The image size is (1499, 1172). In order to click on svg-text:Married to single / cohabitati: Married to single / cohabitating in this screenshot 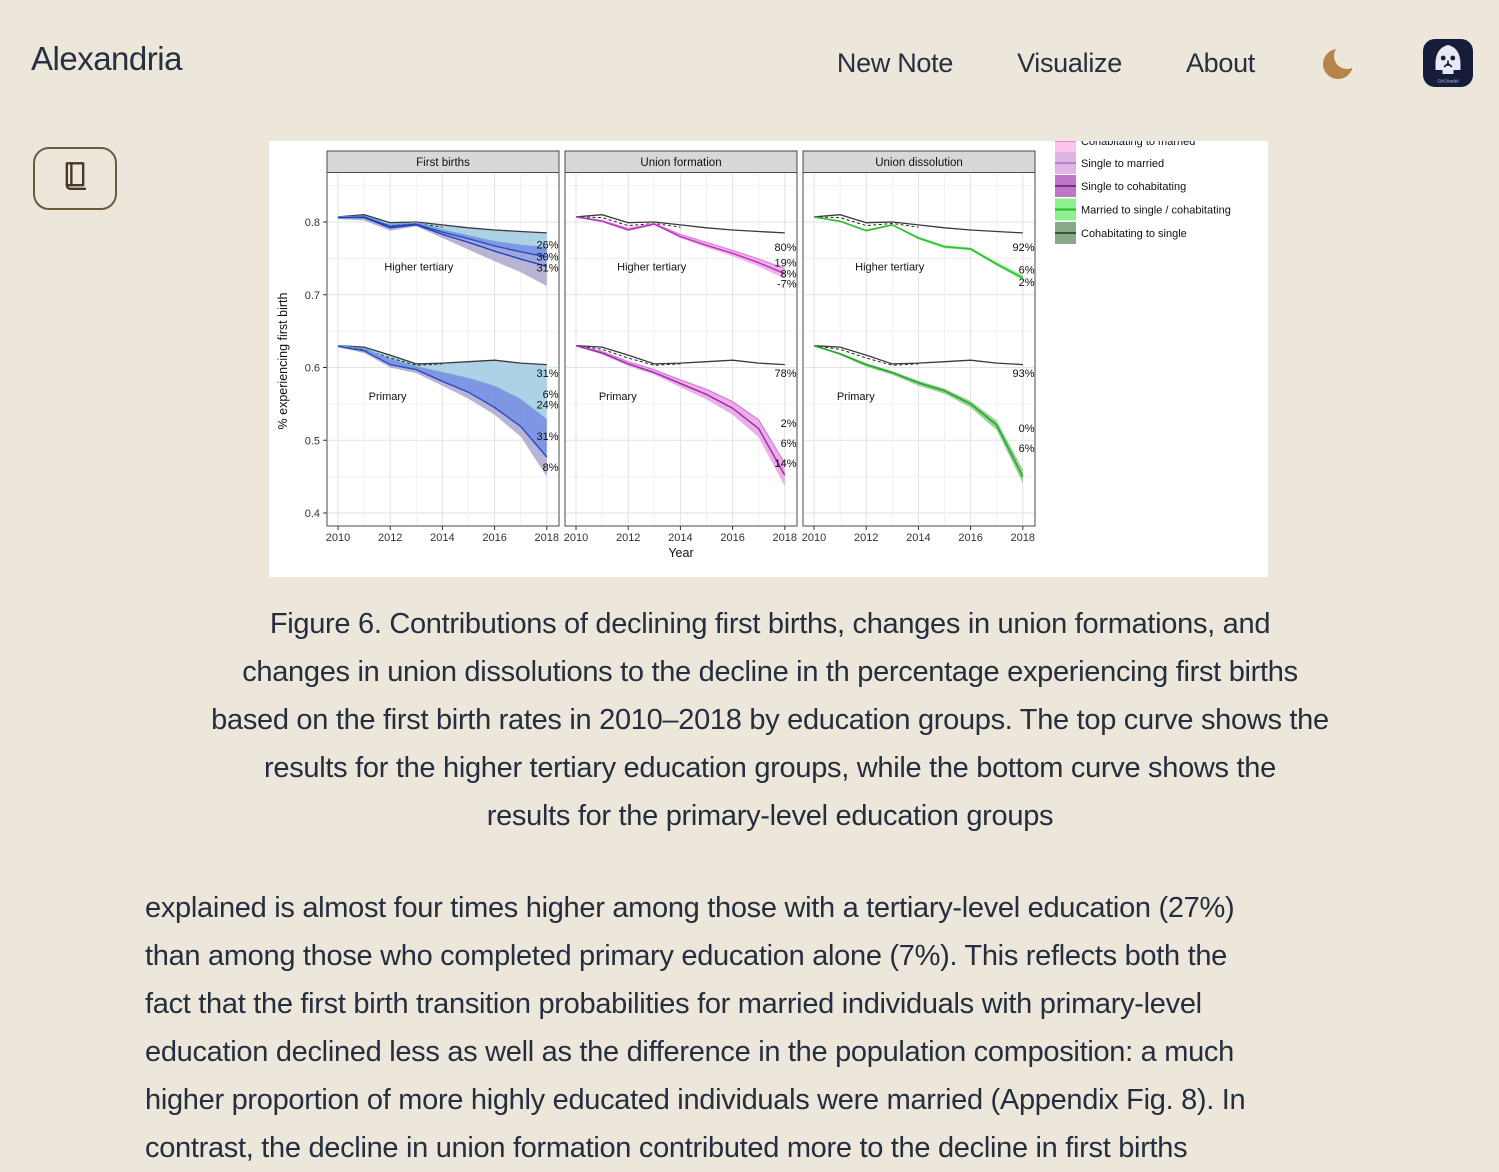, I will do `click(1156, 211)`.